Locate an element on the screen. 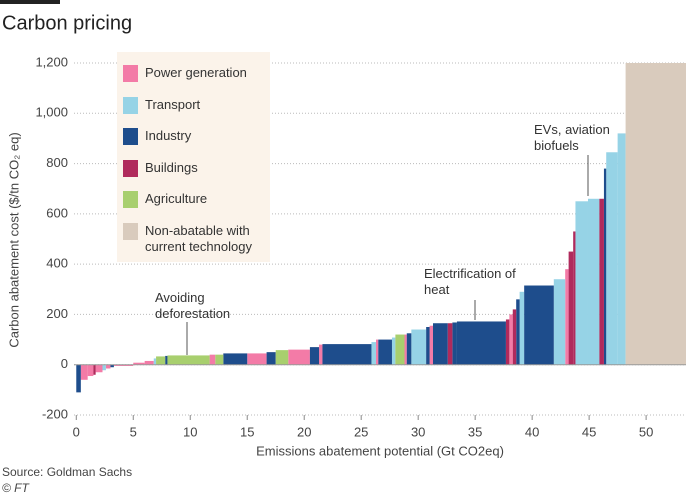 This screenshot has width=700, height=496. legend-label: Buildings is located at coordinates (171, 167).